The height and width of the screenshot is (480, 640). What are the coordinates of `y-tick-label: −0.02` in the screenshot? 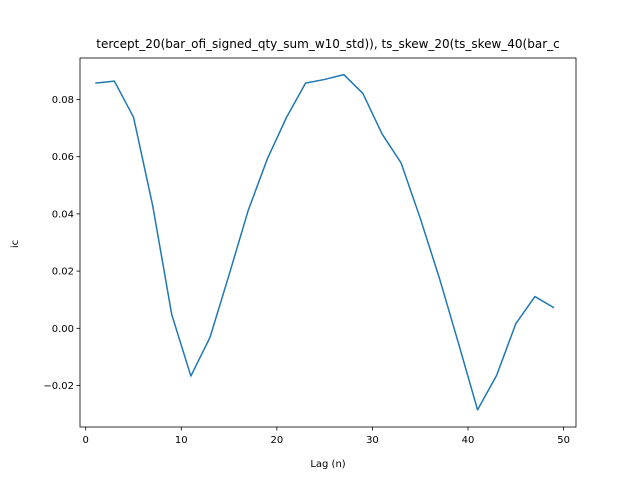 It's located at (58, 386).